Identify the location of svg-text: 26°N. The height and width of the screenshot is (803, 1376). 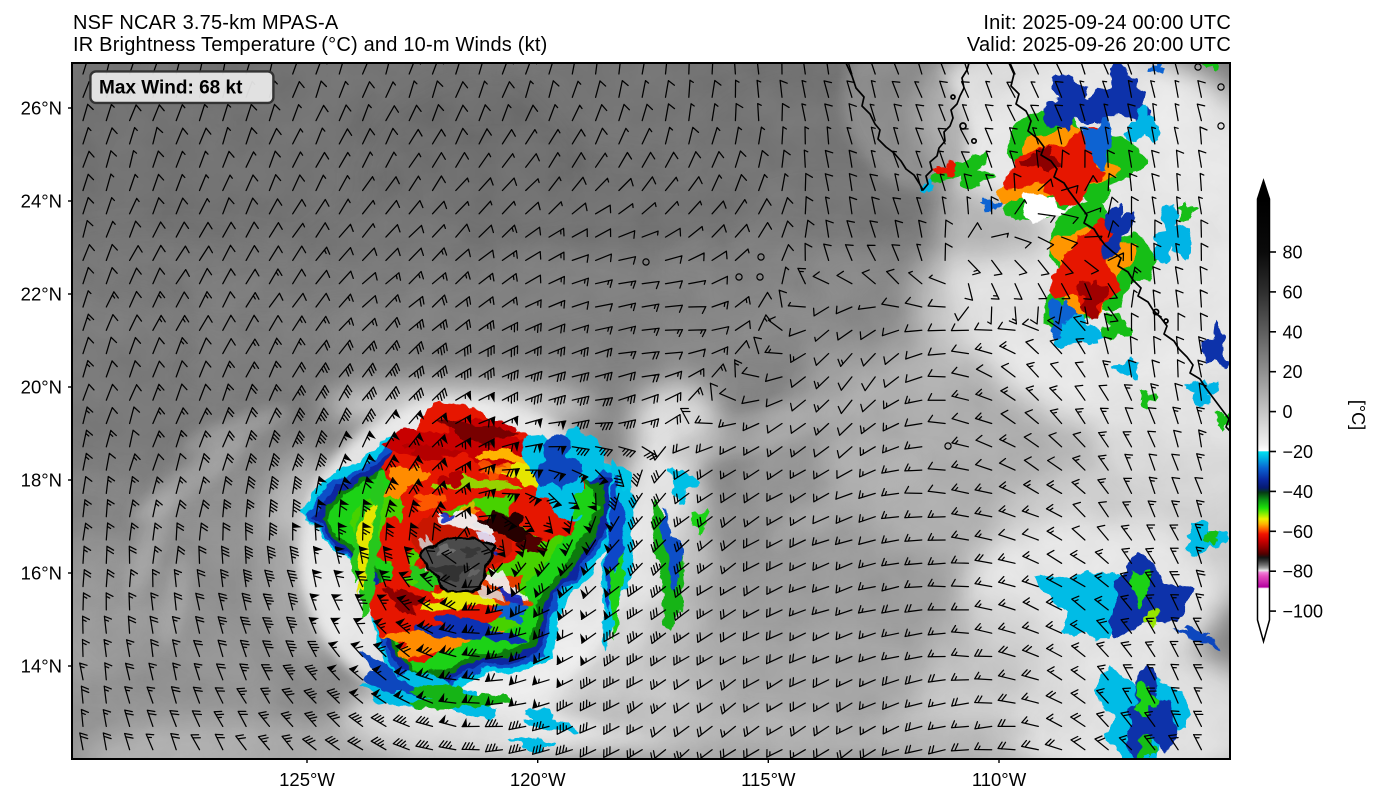
(41, 108).